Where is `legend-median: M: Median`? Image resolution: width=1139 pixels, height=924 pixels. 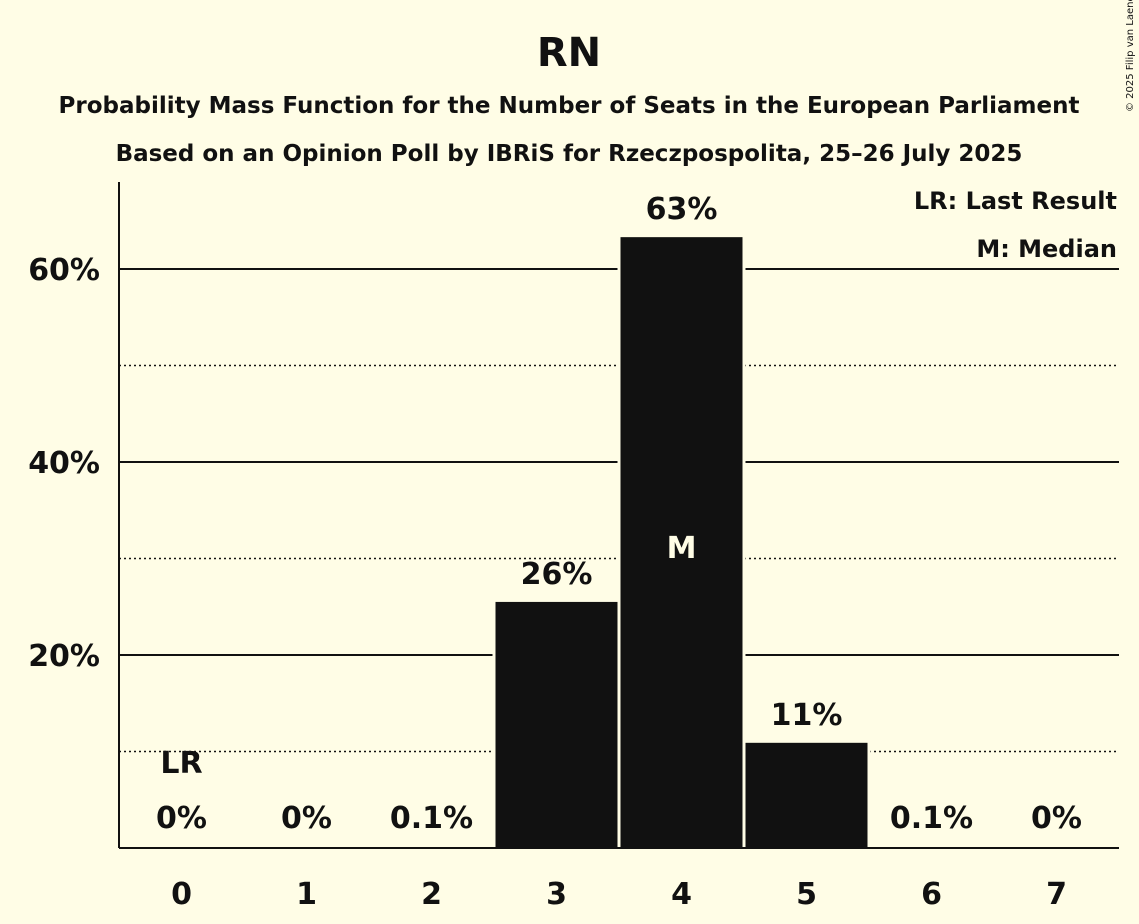
legend-median: M: Median is located at coordinates (1046, 249).